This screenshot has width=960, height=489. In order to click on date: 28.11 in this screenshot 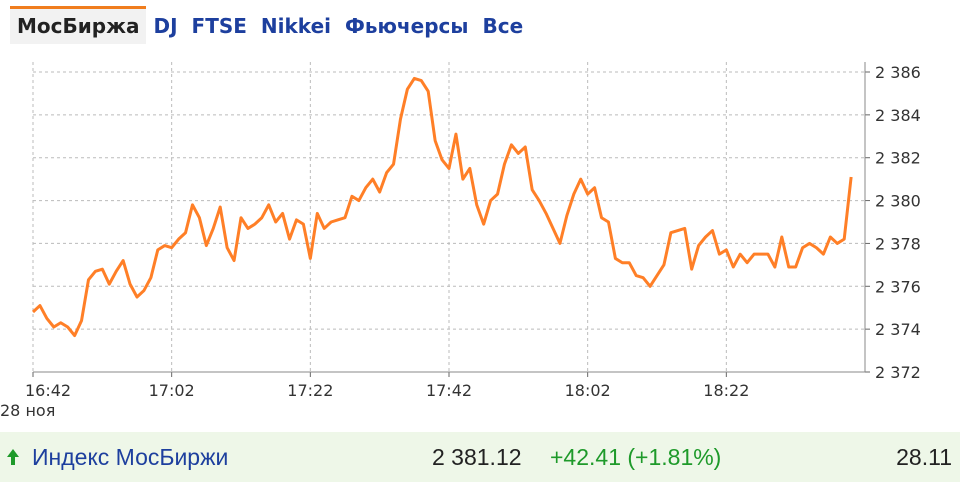, I will do `click(924, 457)`.